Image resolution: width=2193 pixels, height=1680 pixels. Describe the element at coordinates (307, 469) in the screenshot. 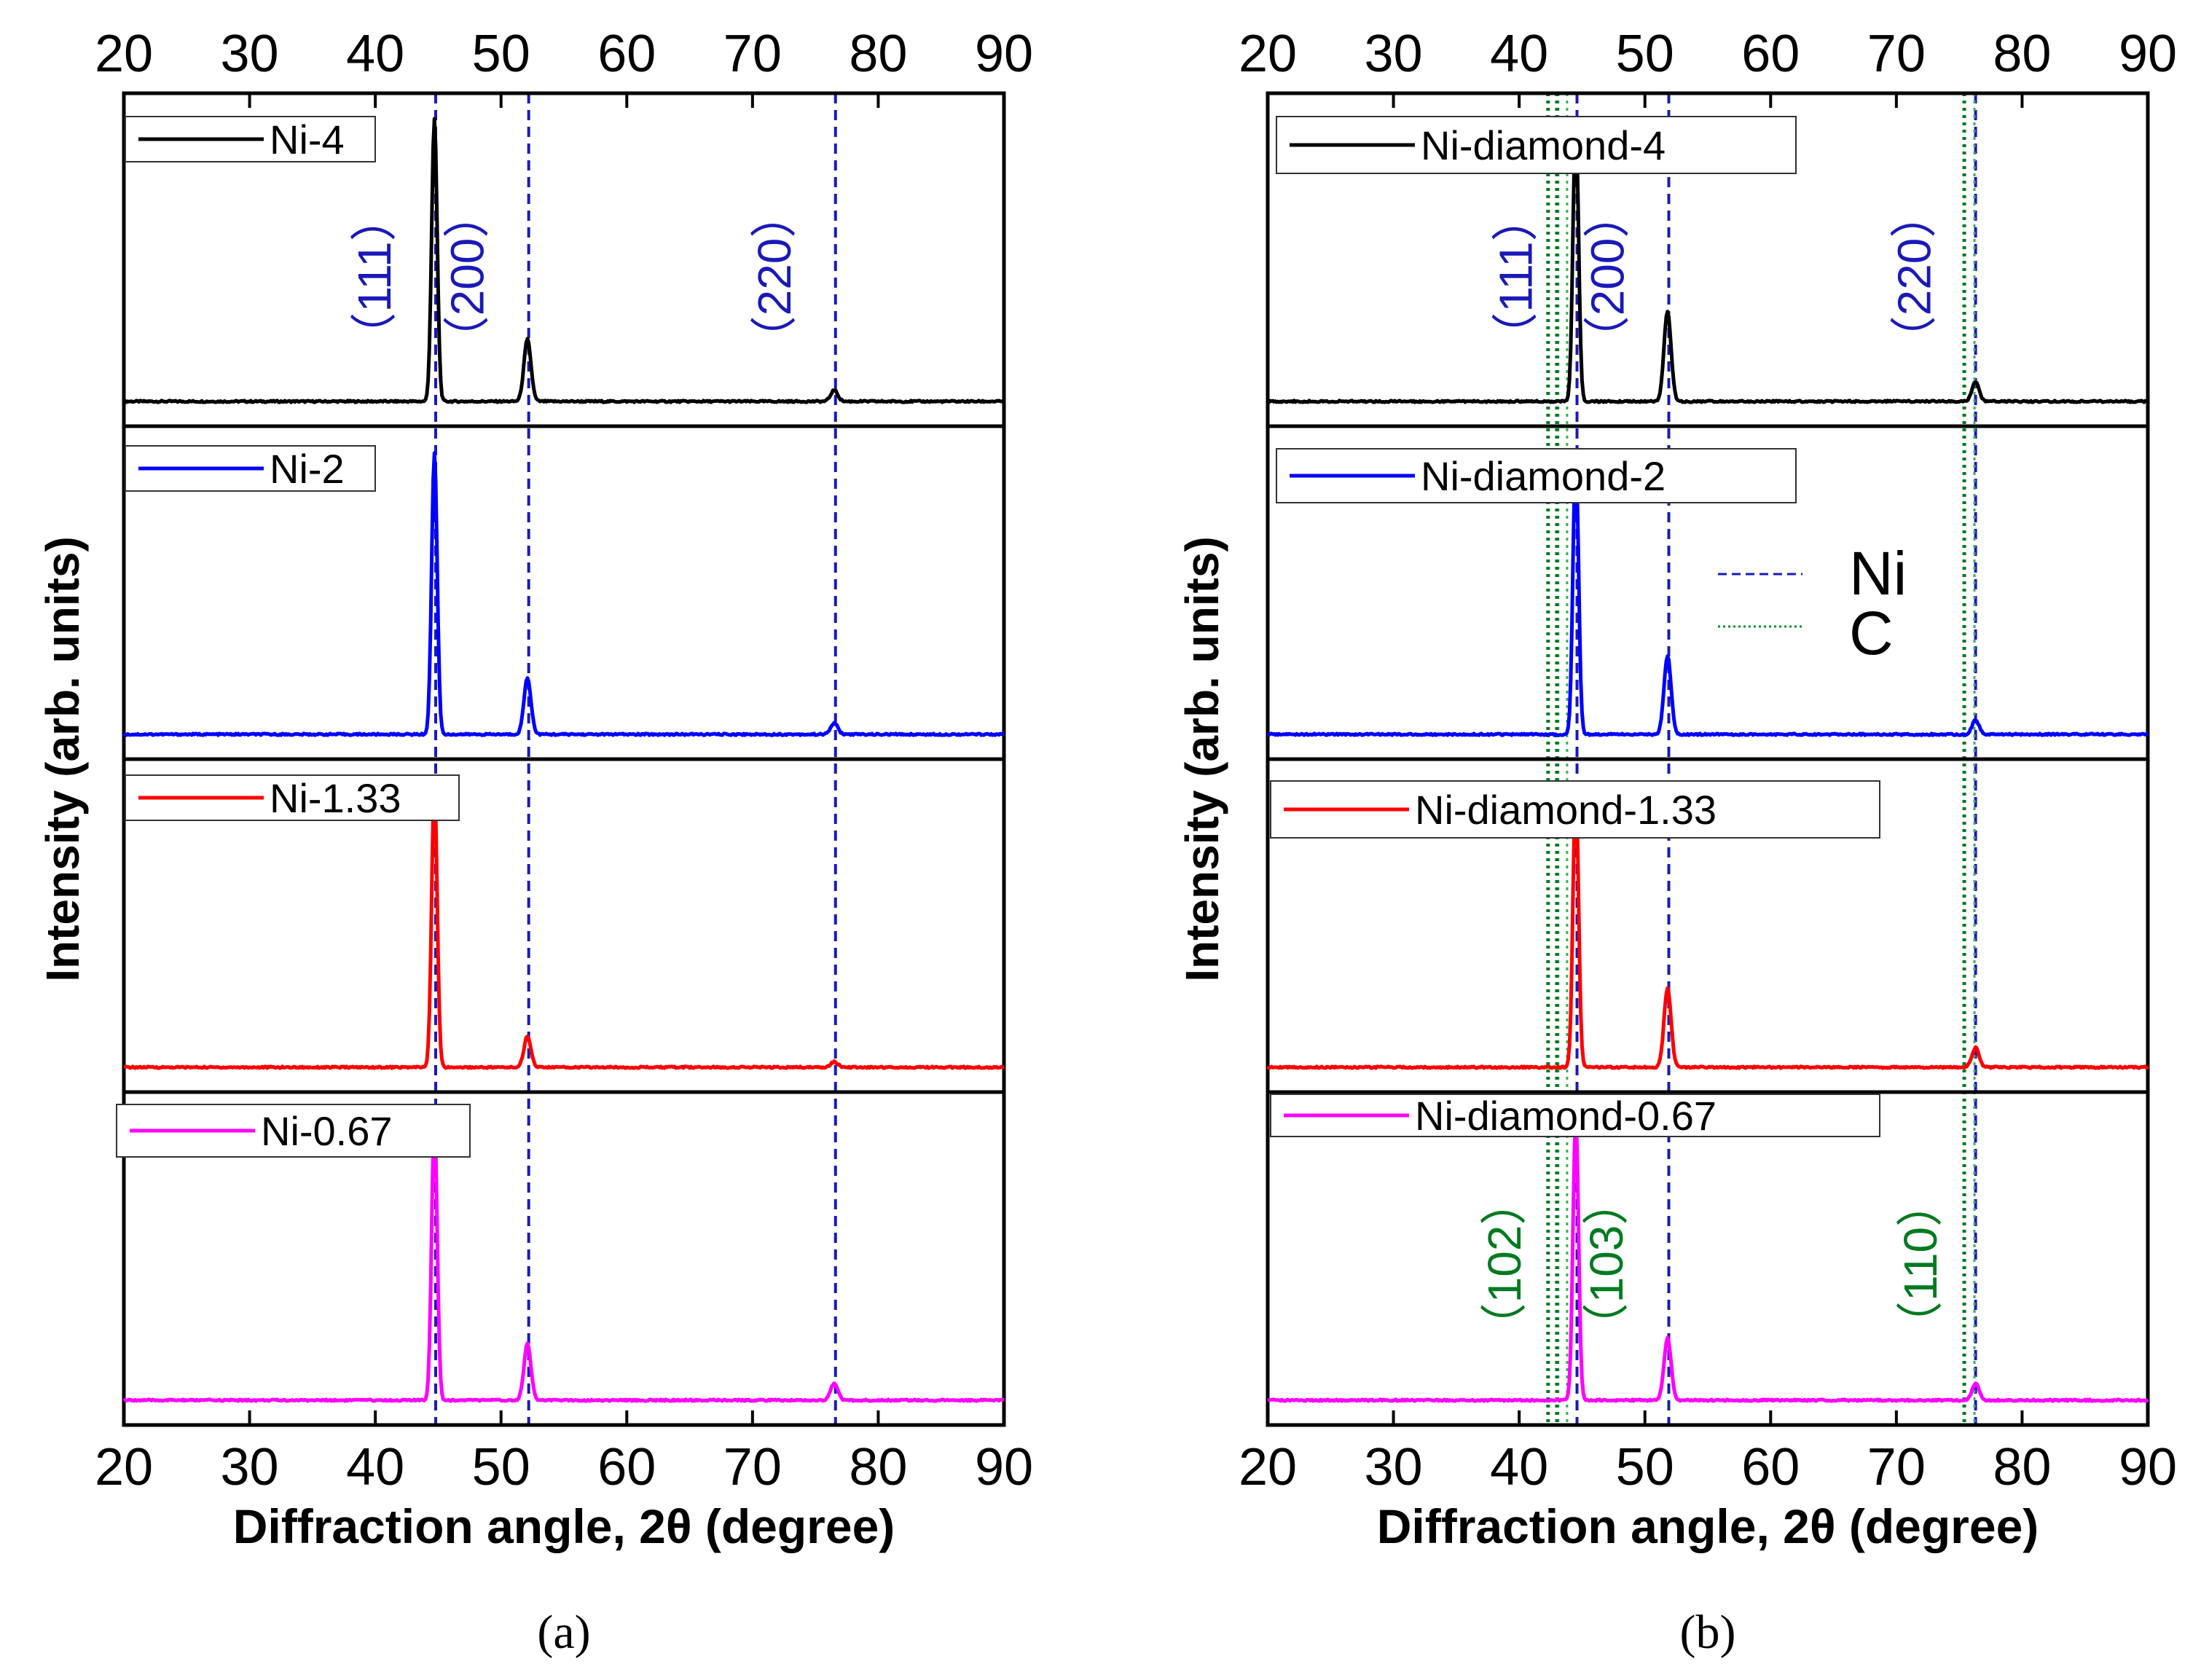

I see `legend-label-a-1: Ni-2` at that location.